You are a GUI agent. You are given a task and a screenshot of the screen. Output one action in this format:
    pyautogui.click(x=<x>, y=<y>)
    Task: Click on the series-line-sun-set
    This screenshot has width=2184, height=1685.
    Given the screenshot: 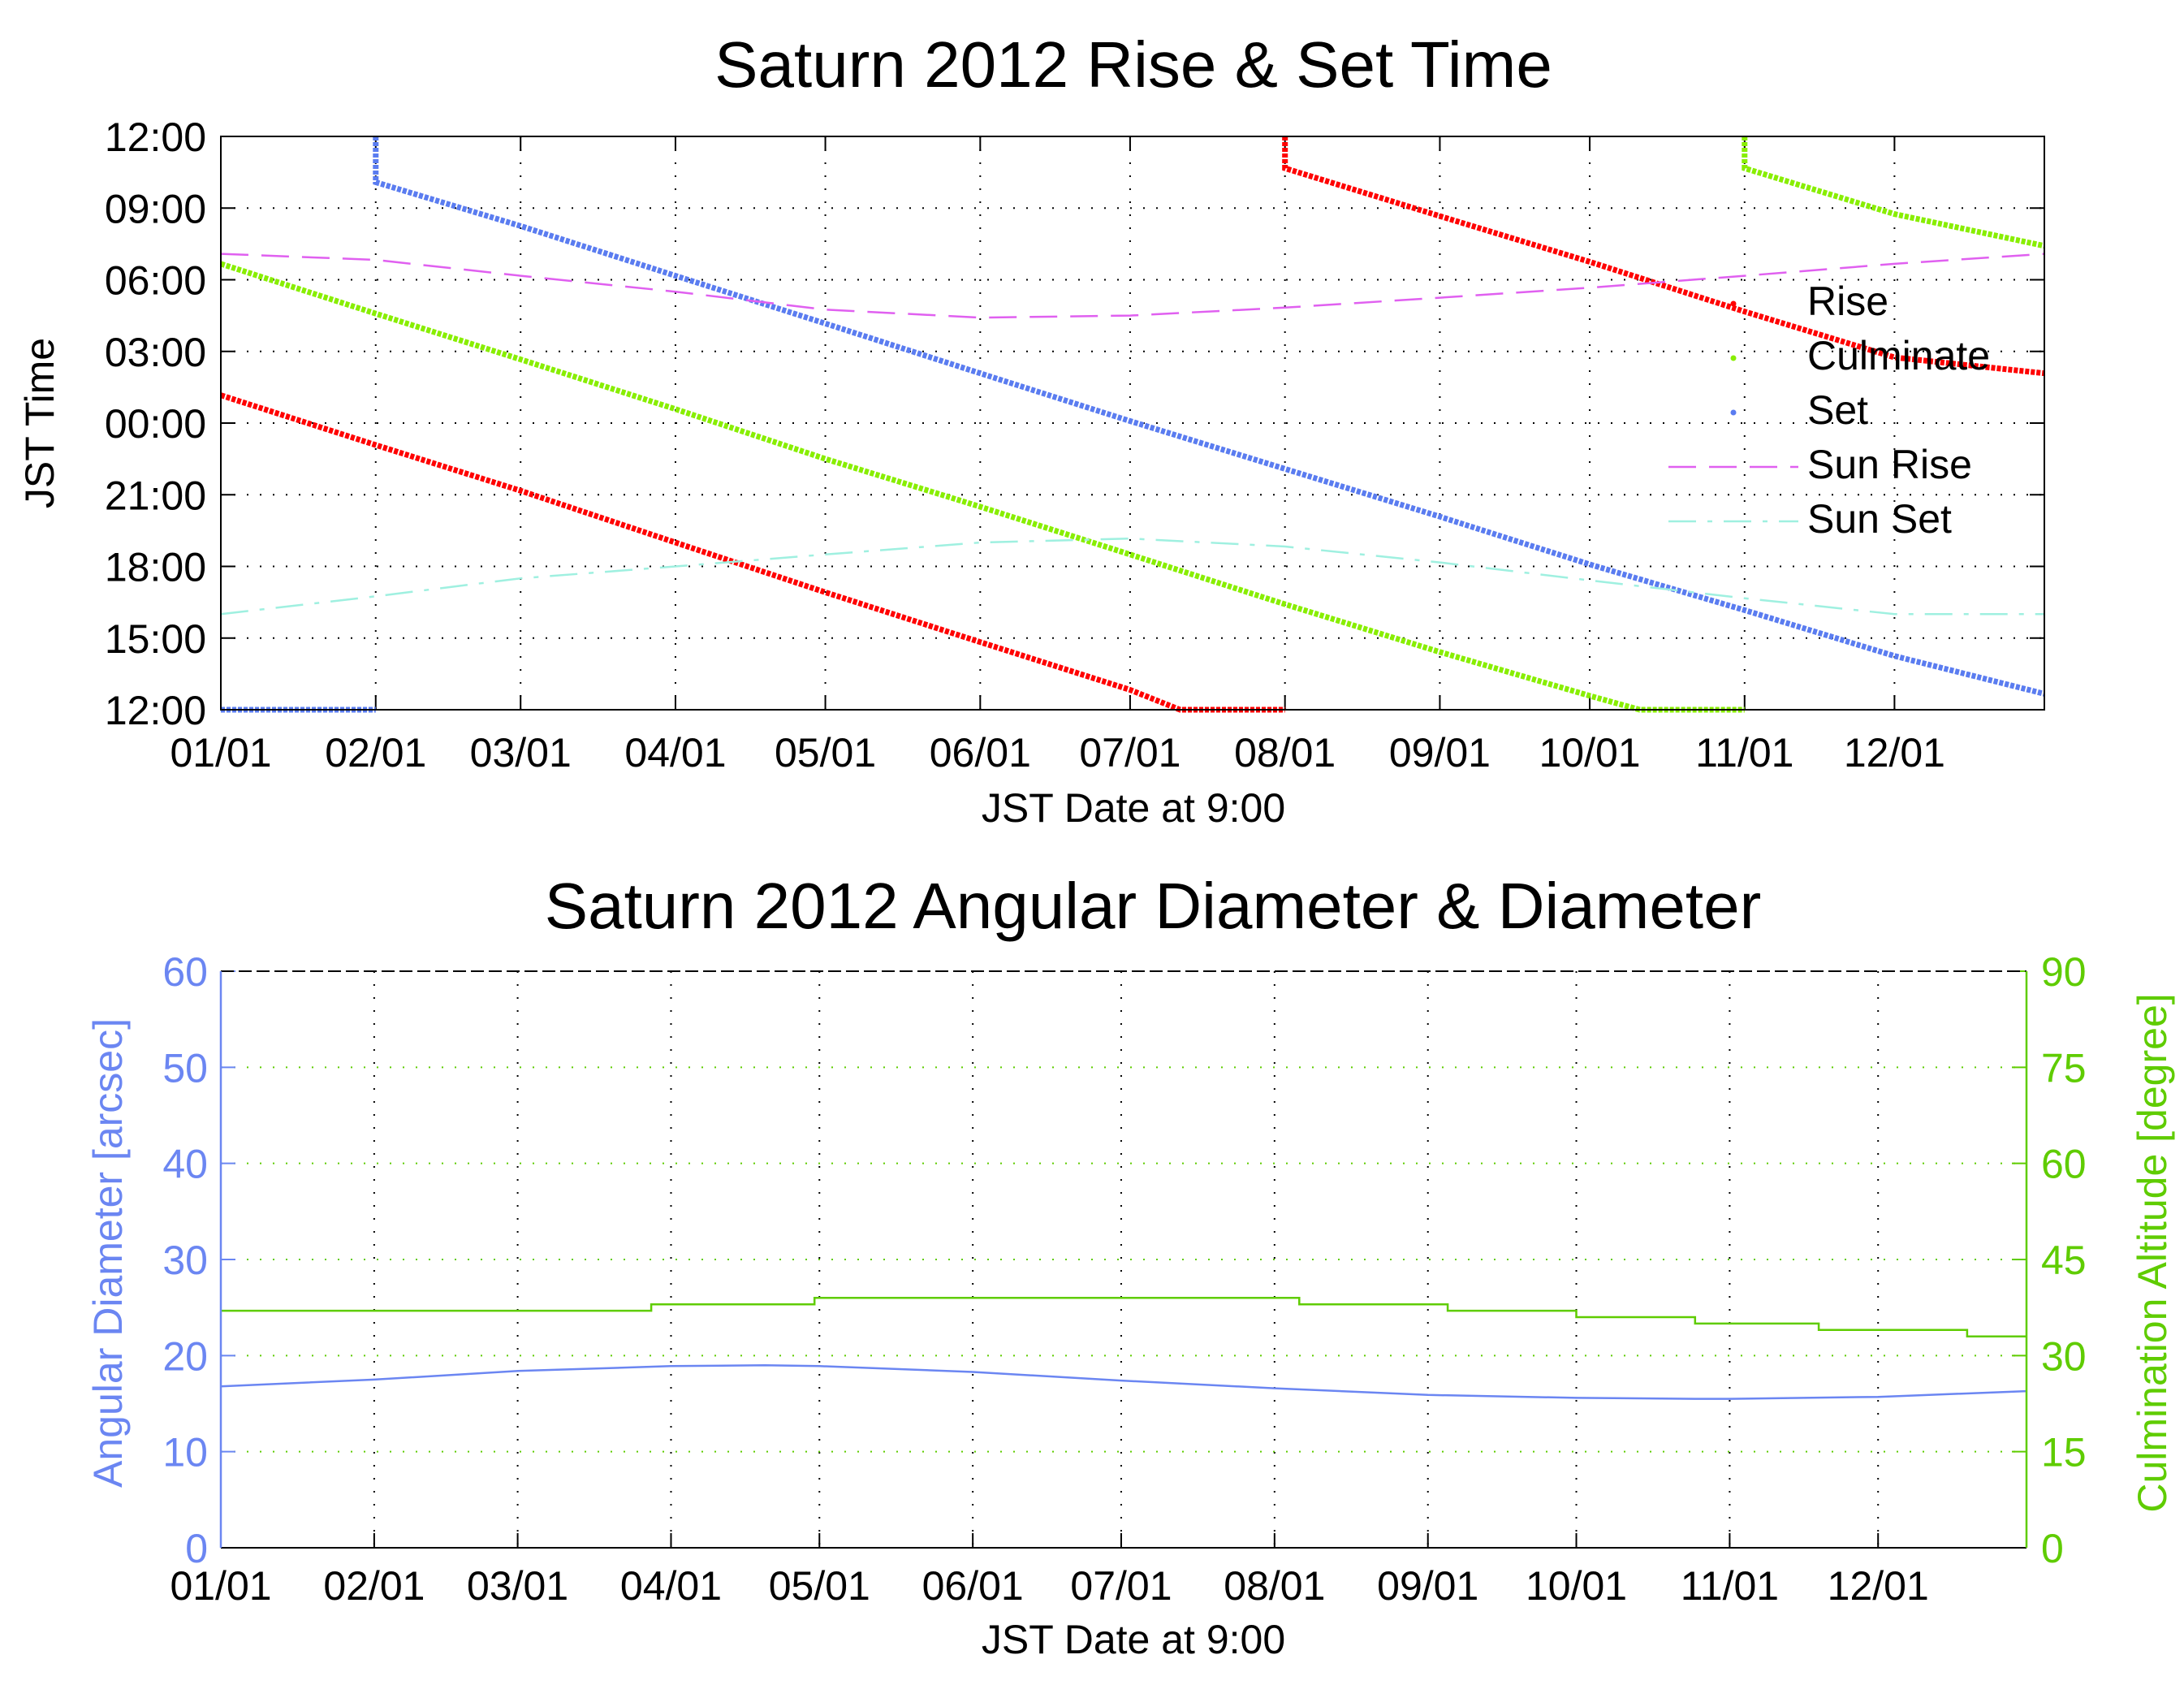 What is the action you would take?
    pyautogui.click(x=1132, y=576)
    